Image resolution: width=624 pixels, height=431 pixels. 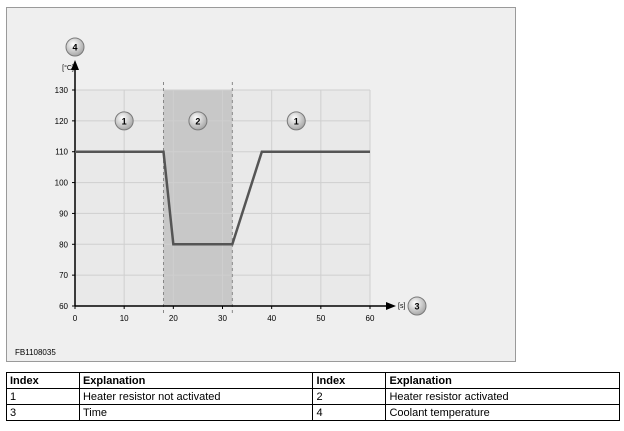 What do you see at coordinates (63, 306) in the screenshot?
I see `y-tick-label: 60` at bounding box center [63, 306].